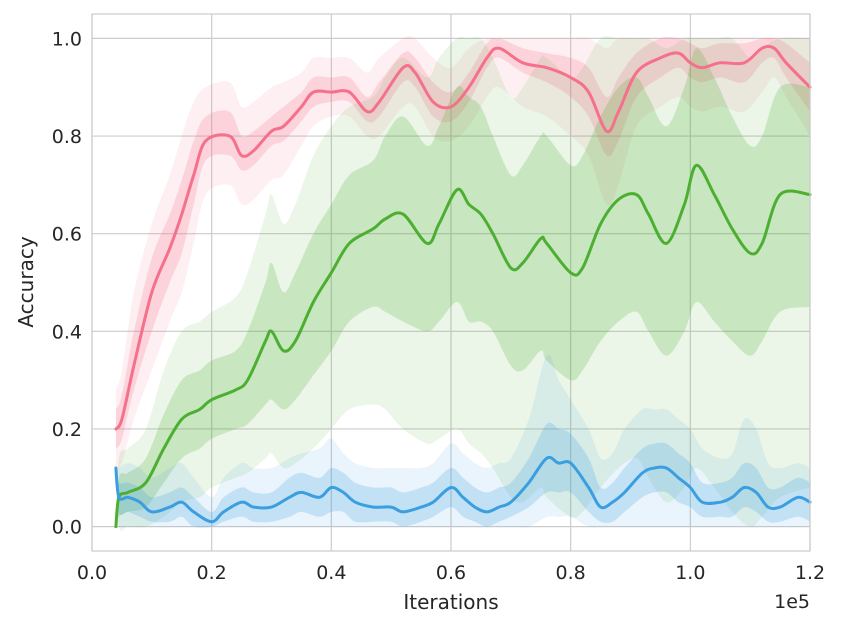 This screenshot has height=629, width=843. Describe the element at coordinates (212, 573) in the screenshot. I see `x-tick-label: 0.2` at that location.